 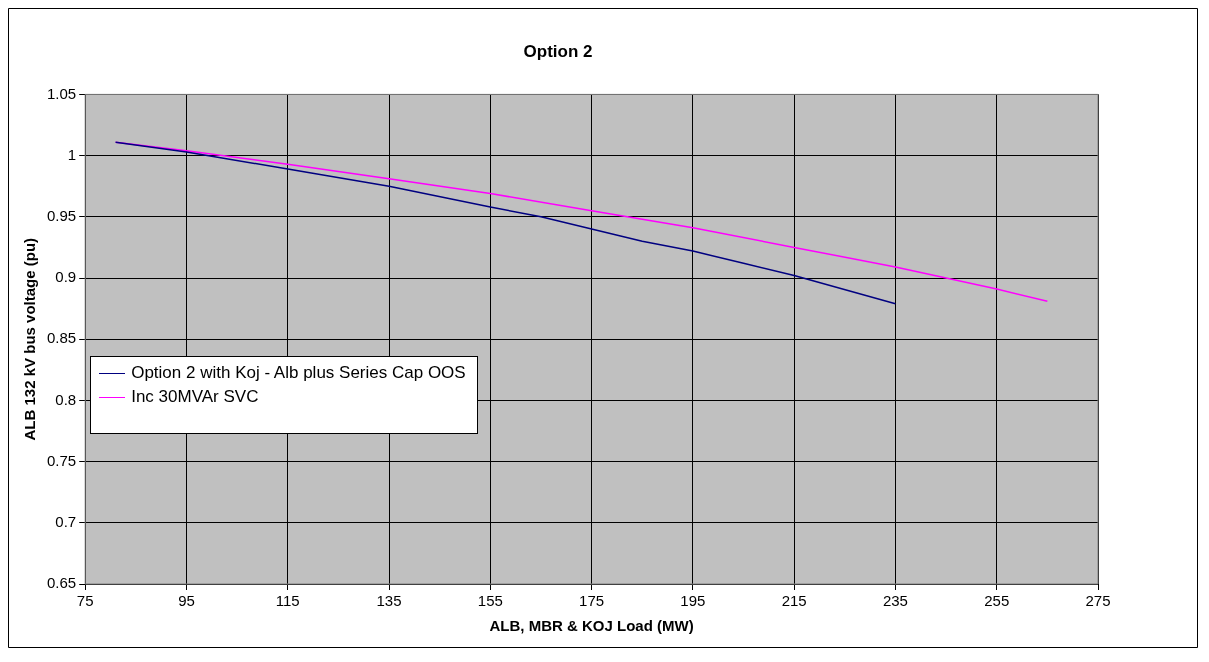 What do you see at coordinates (490, 601) in the screenshot?
I see `x-tick-label: 155` at bounding box center [490, 601].